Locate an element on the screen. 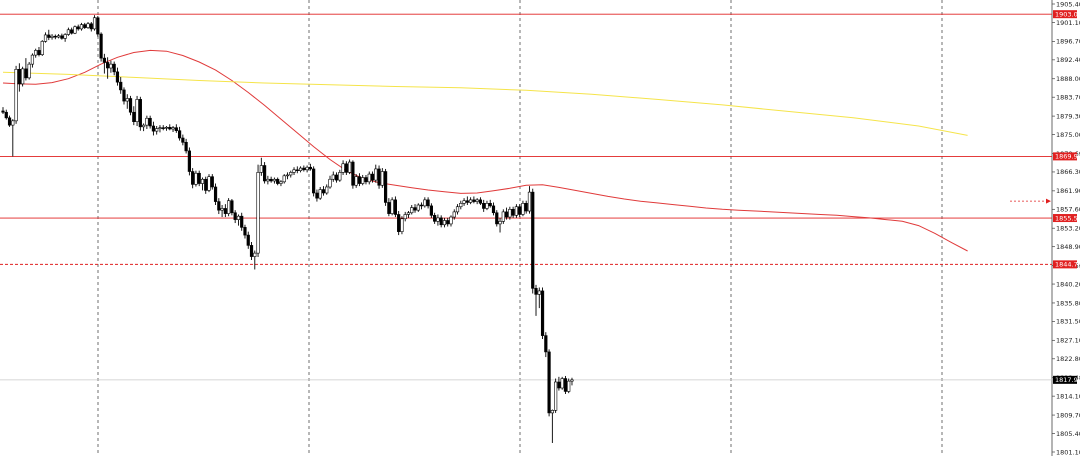 Image resolution: width=1080 pixels, height=456 pixels. tick-label: 1809.70 is located at coordinates (1068, 415).